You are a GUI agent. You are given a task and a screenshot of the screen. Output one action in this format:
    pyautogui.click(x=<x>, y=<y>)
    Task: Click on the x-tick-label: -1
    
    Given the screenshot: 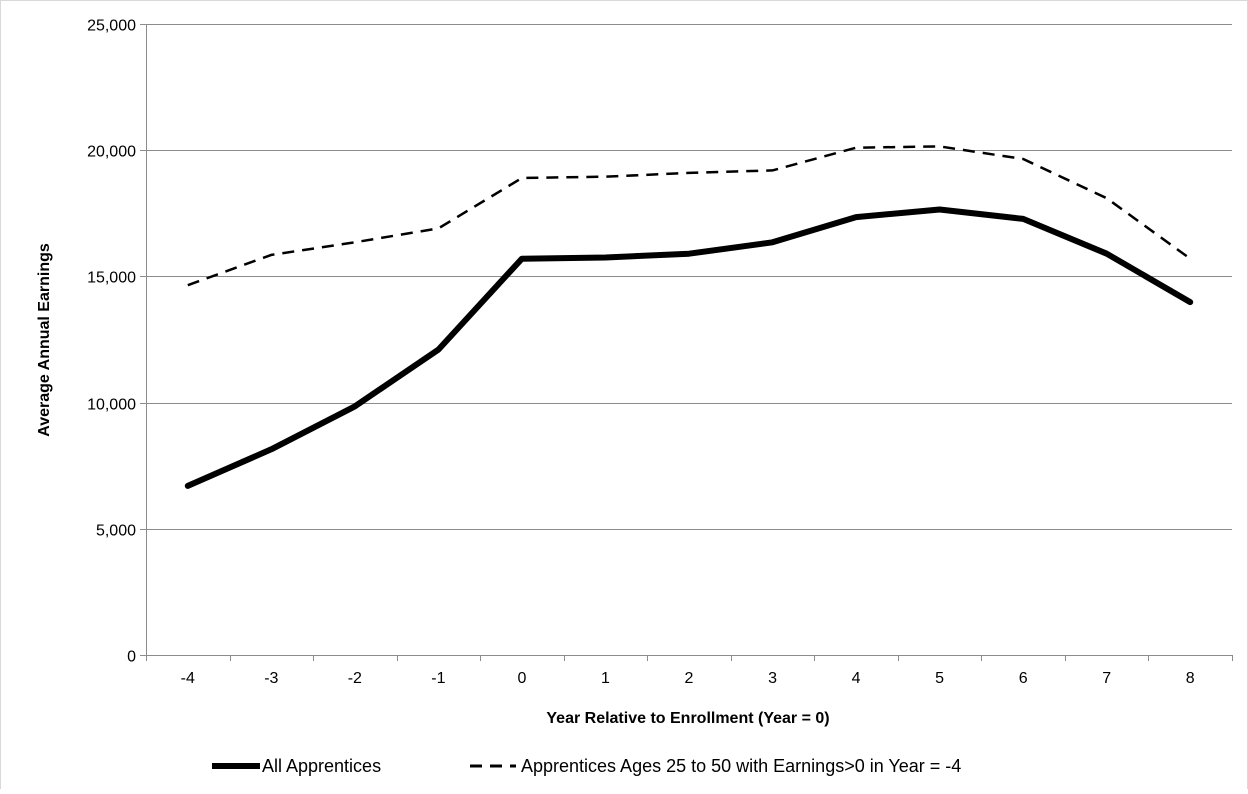 What is the action you would take?
    pyautogui.click(x=438, y=678)
    